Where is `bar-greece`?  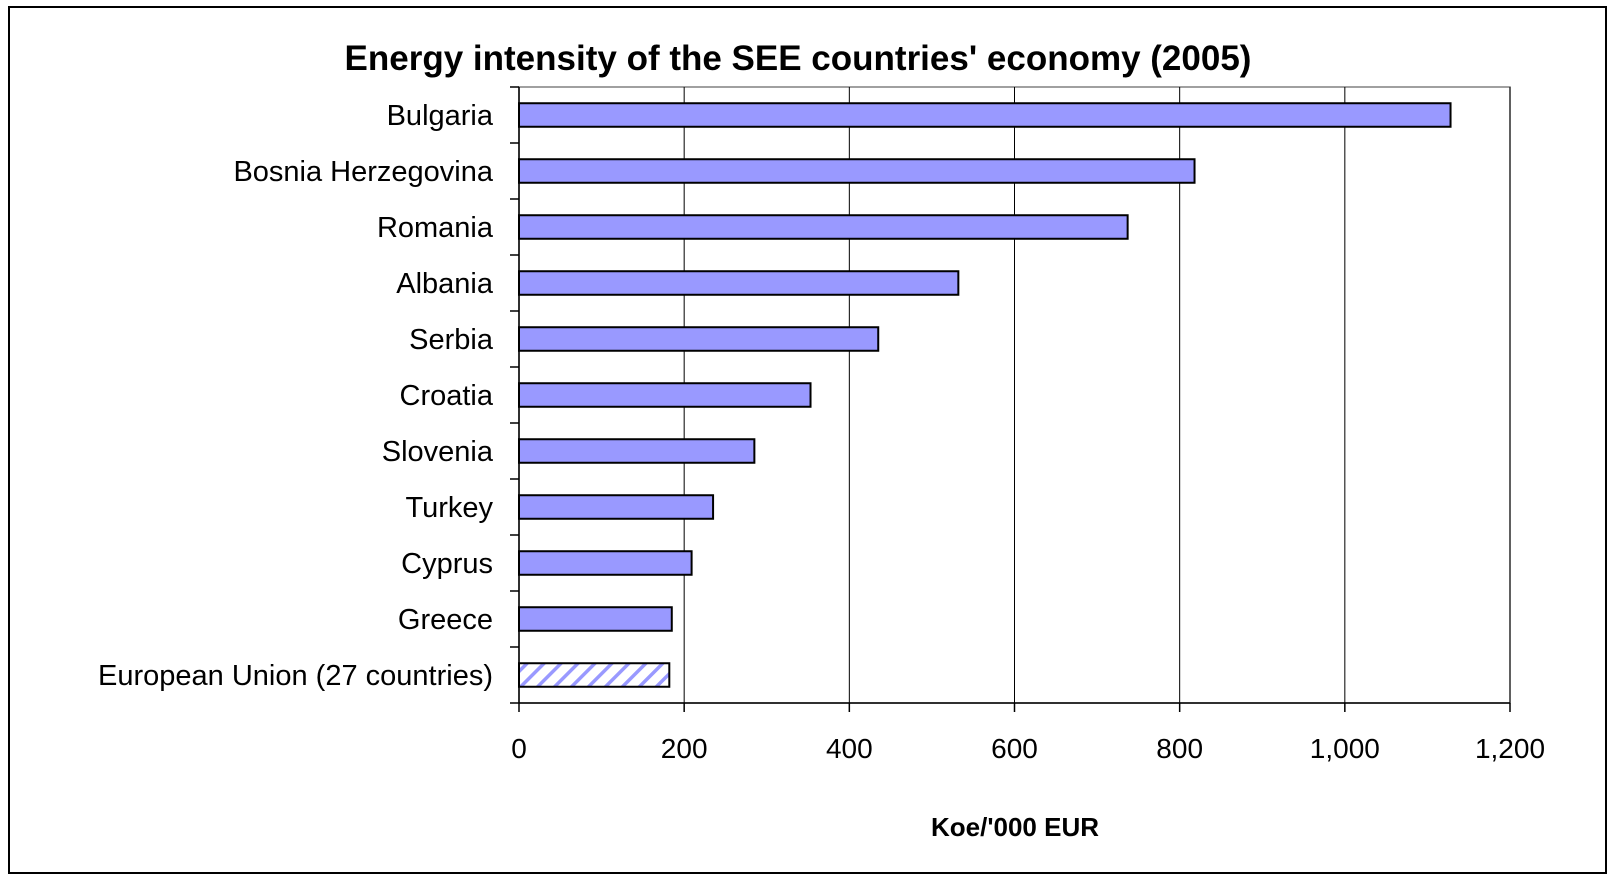
bar-greece is located at coordinates (595, 619).